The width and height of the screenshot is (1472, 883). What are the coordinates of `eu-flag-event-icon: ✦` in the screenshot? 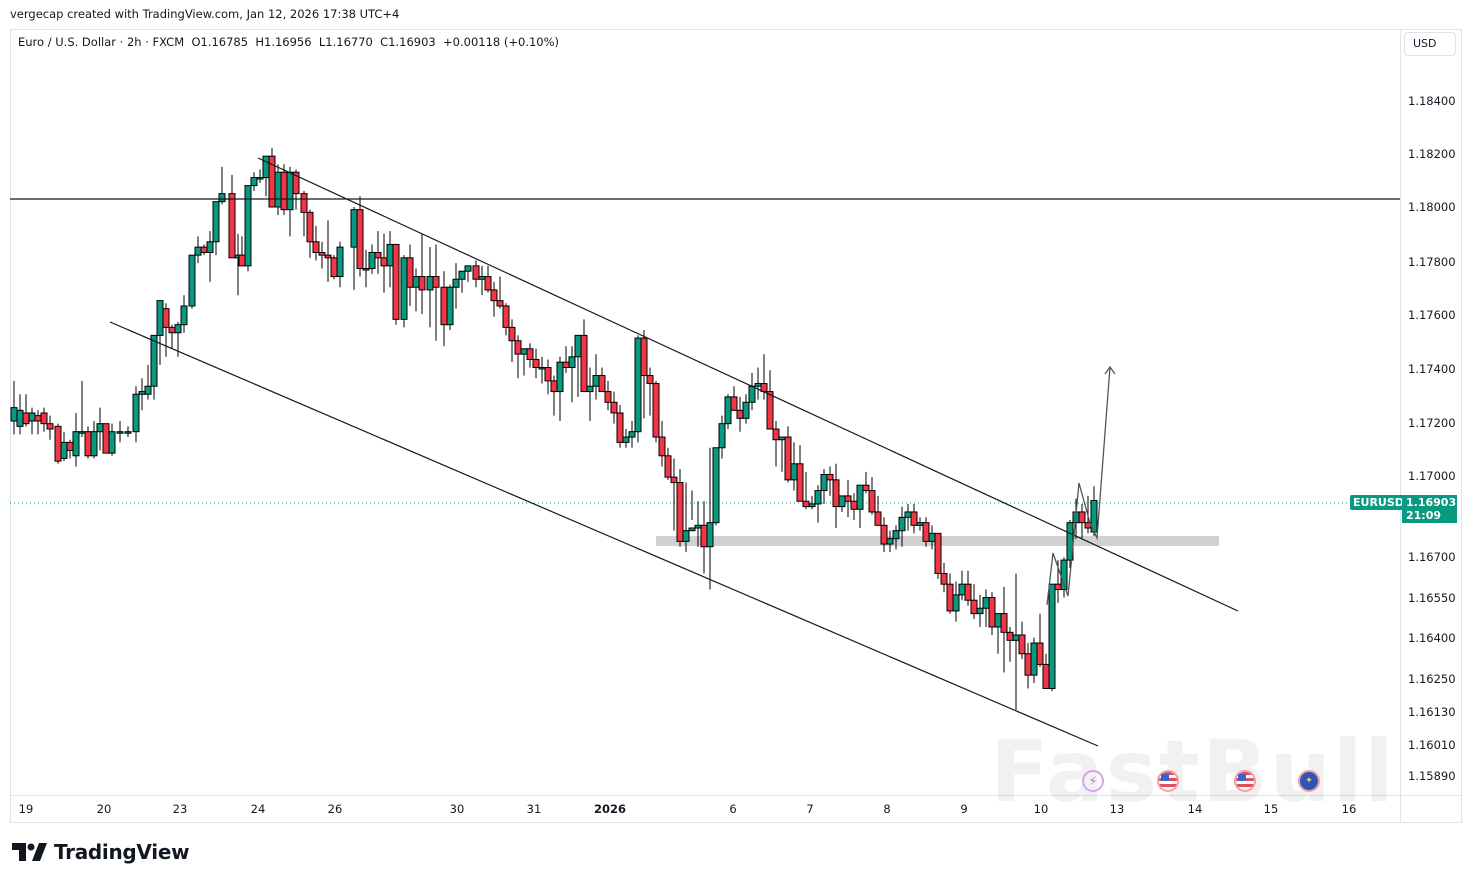 It's located at (1309, 781).